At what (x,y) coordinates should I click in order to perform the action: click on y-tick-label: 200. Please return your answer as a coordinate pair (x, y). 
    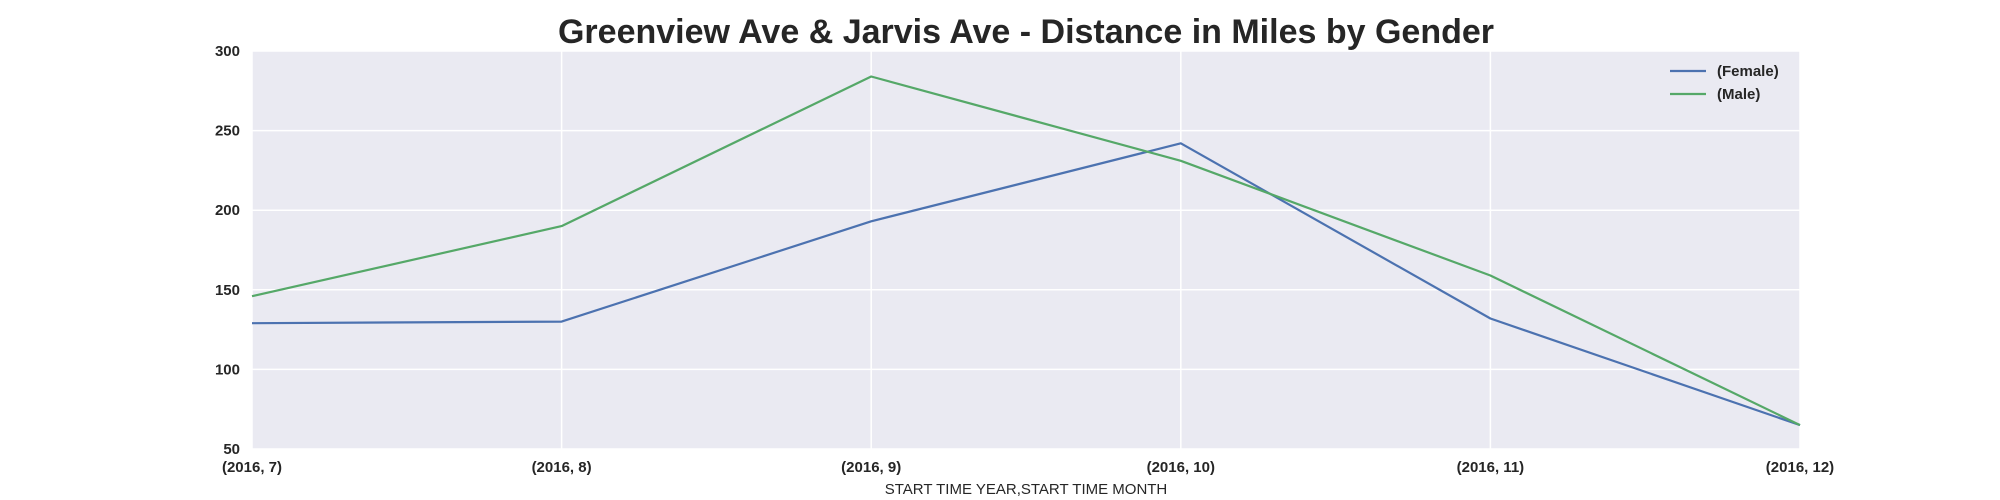
    Looking at the image, I should click on (227, 210).